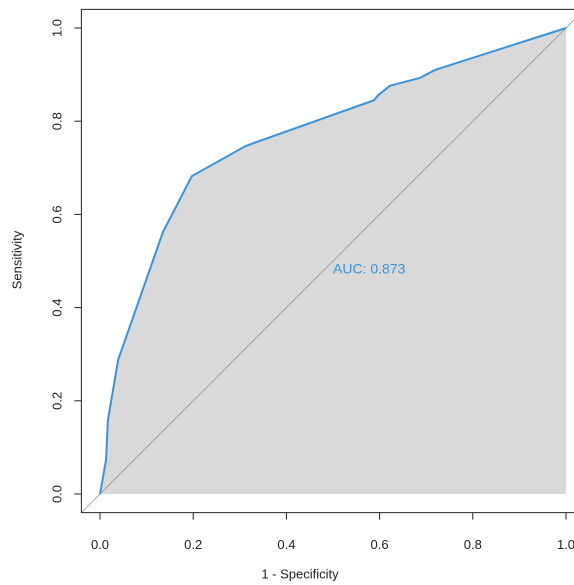 The height and width of the screenshot is (585, 574). What do you see at coordinates (286, 544) in the screenshot?
I see `x-tick-label: 0.4` at bounding box center [286, 544].